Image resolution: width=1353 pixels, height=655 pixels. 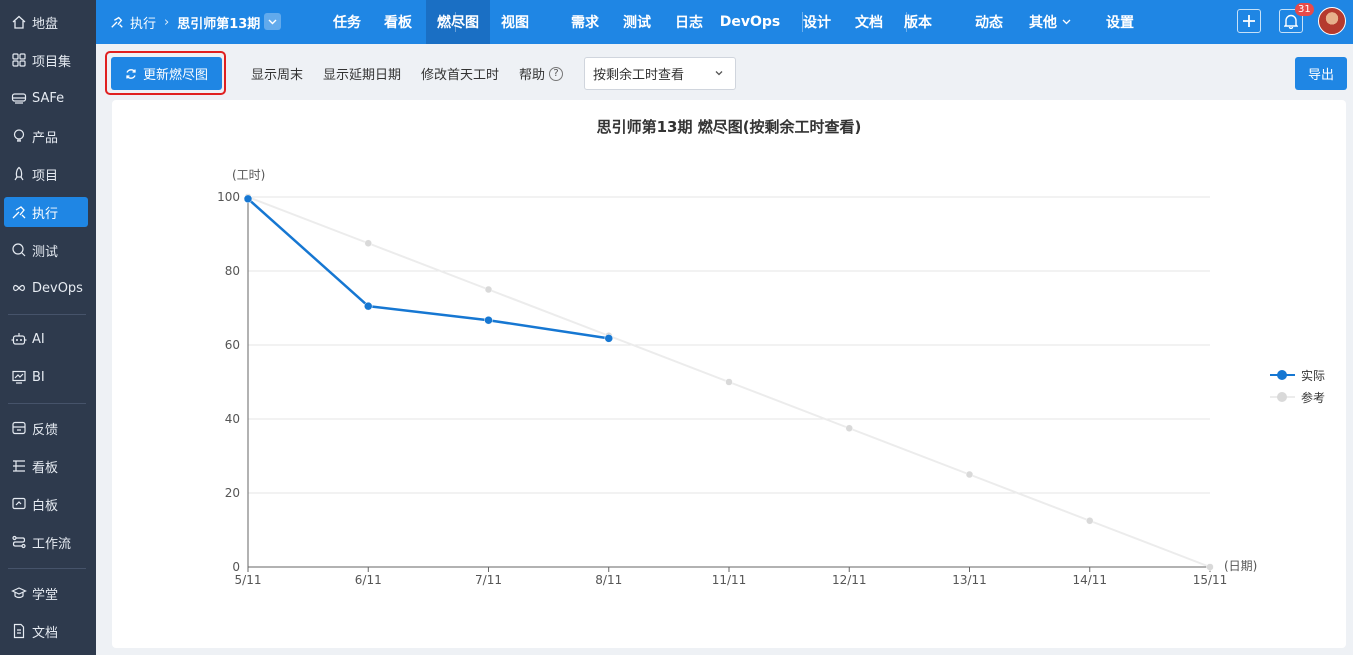 I want to click on search-icon, so click(x=19, y=250).